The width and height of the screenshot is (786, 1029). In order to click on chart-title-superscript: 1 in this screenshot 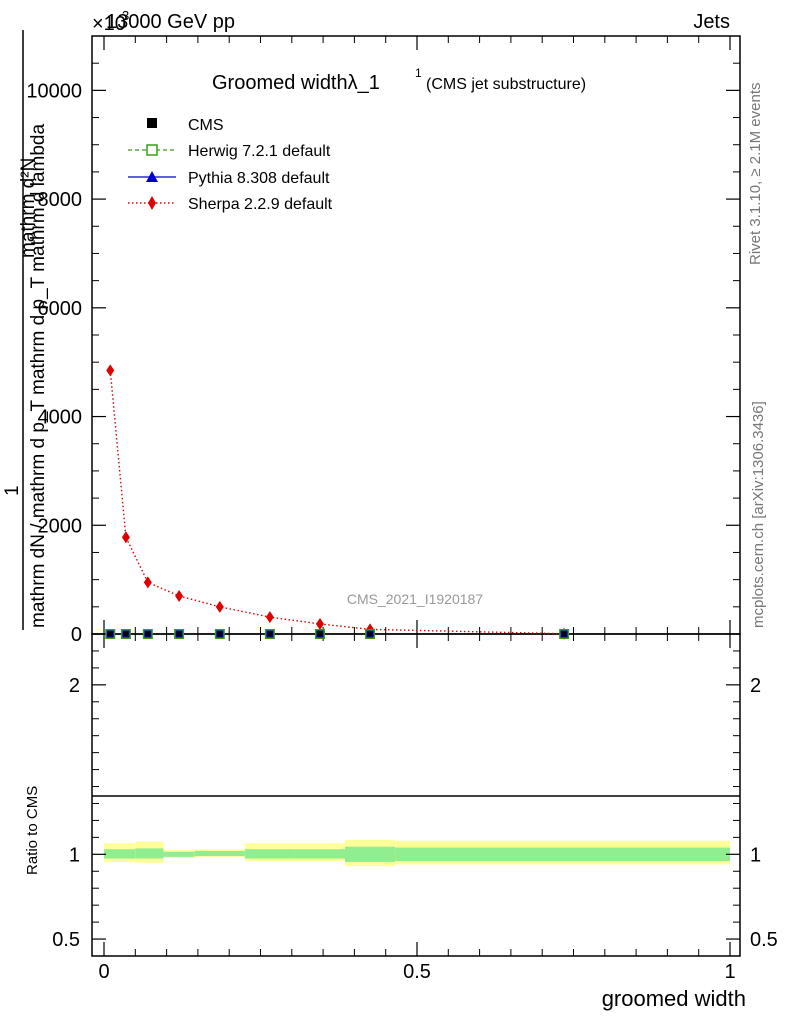, I will do `click(418, 73)`.